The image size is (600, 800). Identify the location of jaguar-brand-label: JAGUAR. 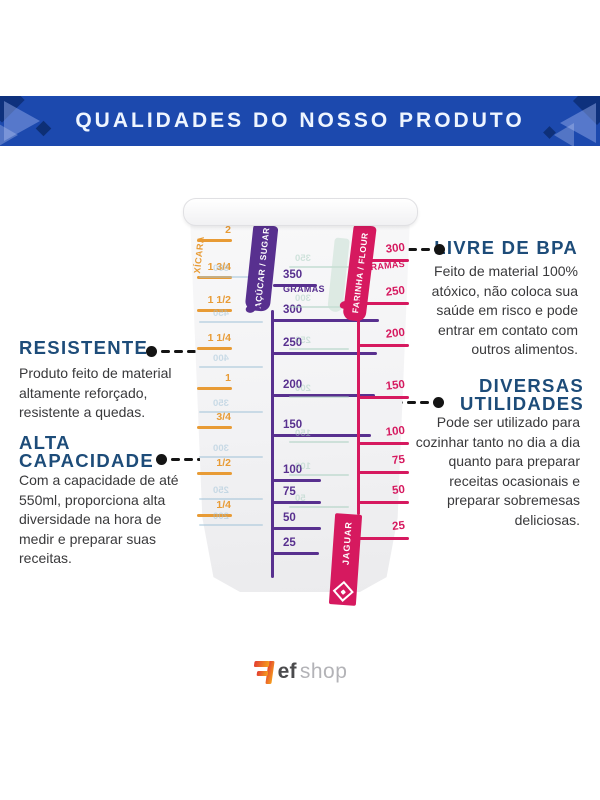
(347, 543).